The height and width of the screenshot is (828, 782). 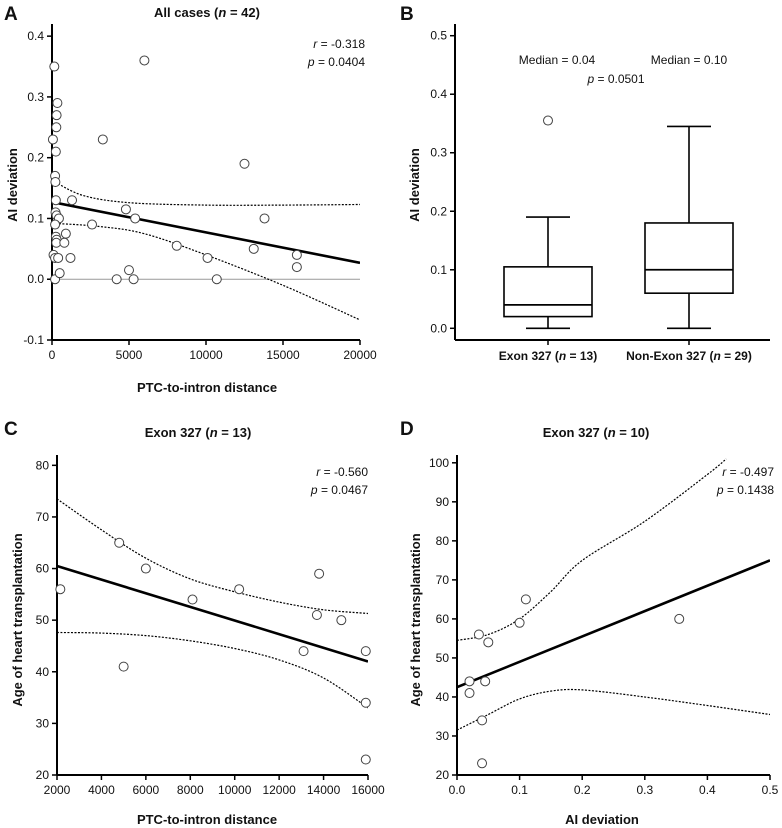 What do you see at coordinates (279, 790) in the screenshot?
I see `x-tick-label: 12000` at bounding box center [279, 790].